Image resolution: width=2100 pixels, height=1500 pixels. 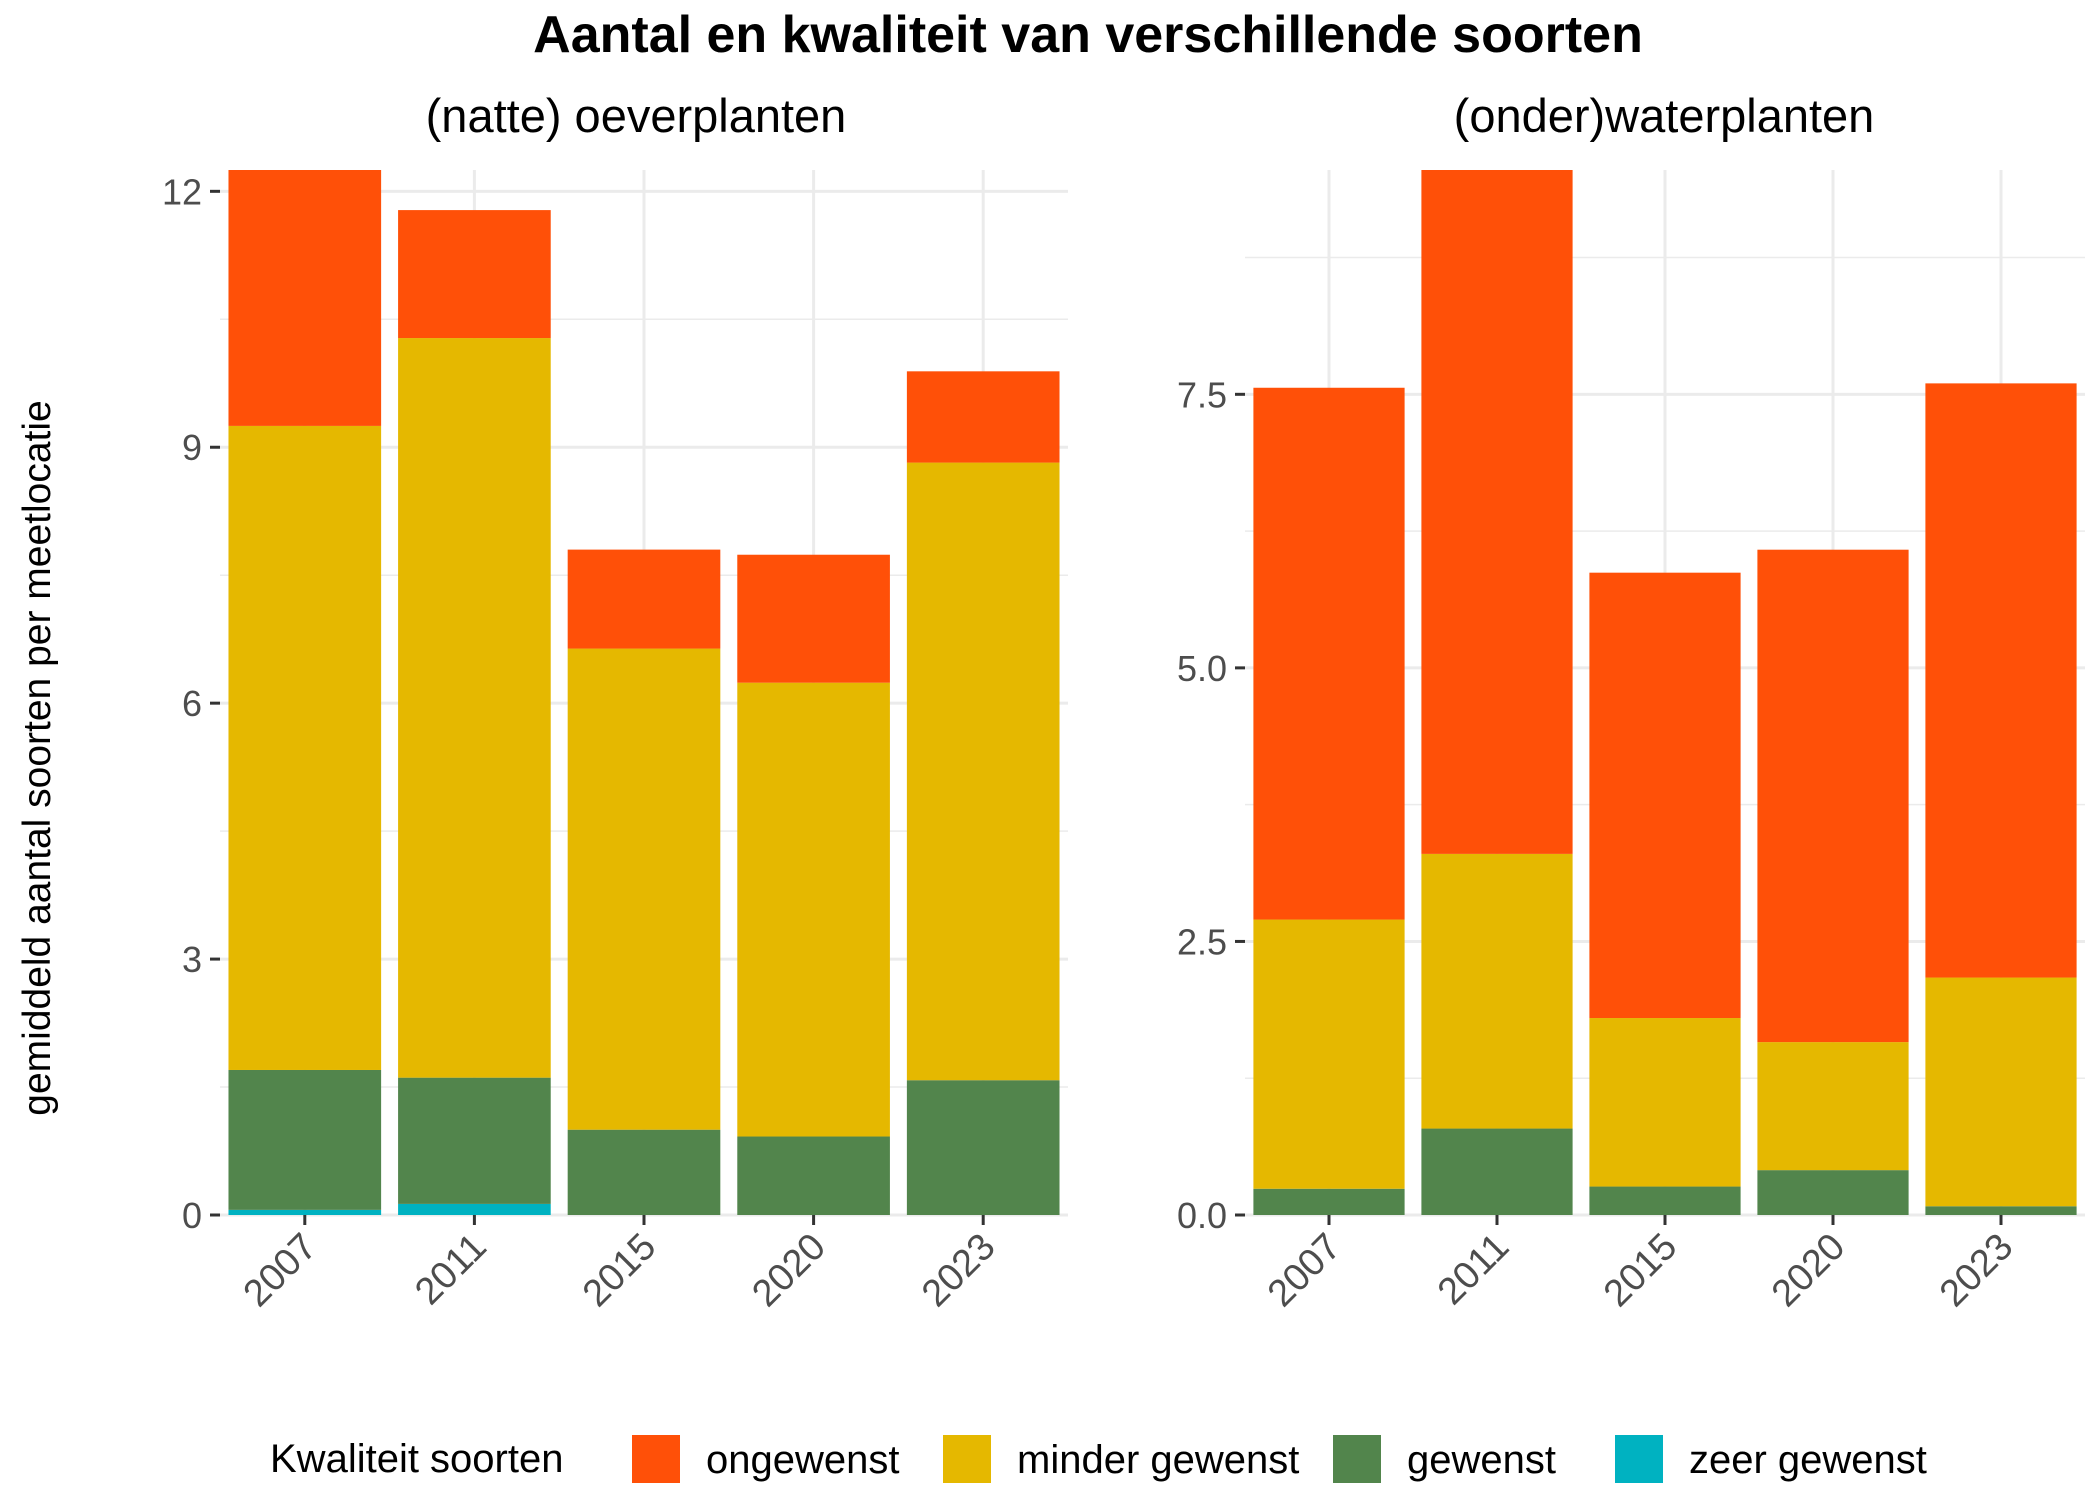 I want to click on panel-right-x-axis: 2007 2011 2015 2020 2023, so click(x=1640, y=1265).